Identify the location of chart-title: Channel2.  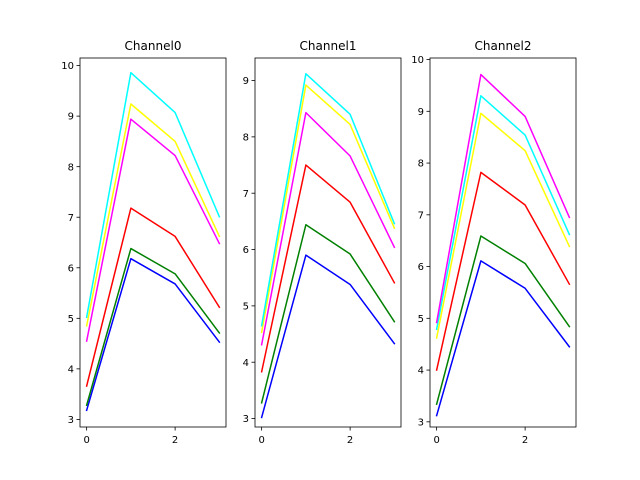
(503, 46).